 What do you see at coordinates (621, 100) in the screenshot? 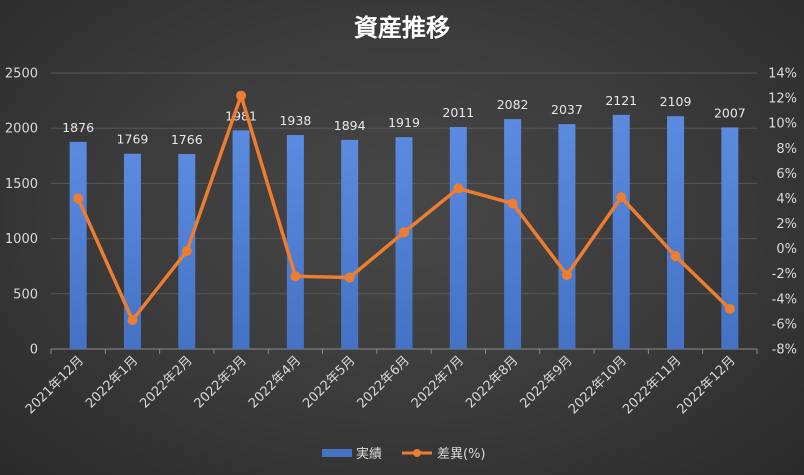
I see `bar-data-label: 2121` at bounding box center [621, 100].